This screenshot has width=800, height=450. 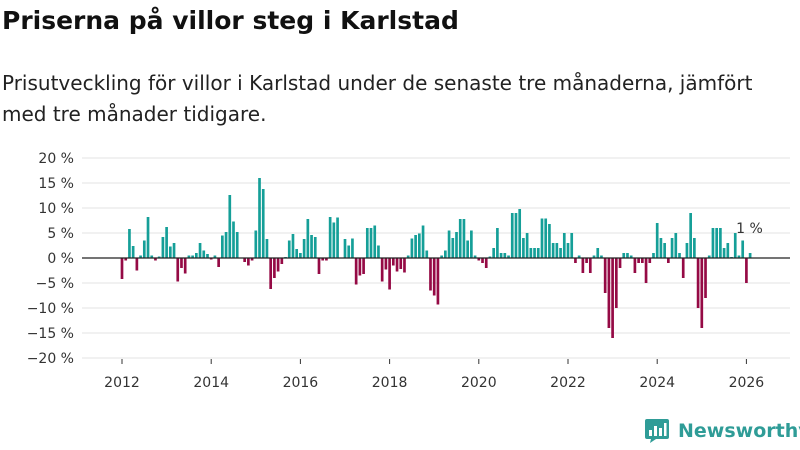 I want to click on y-tick-label: −15 %, so click(x=50, y=334).